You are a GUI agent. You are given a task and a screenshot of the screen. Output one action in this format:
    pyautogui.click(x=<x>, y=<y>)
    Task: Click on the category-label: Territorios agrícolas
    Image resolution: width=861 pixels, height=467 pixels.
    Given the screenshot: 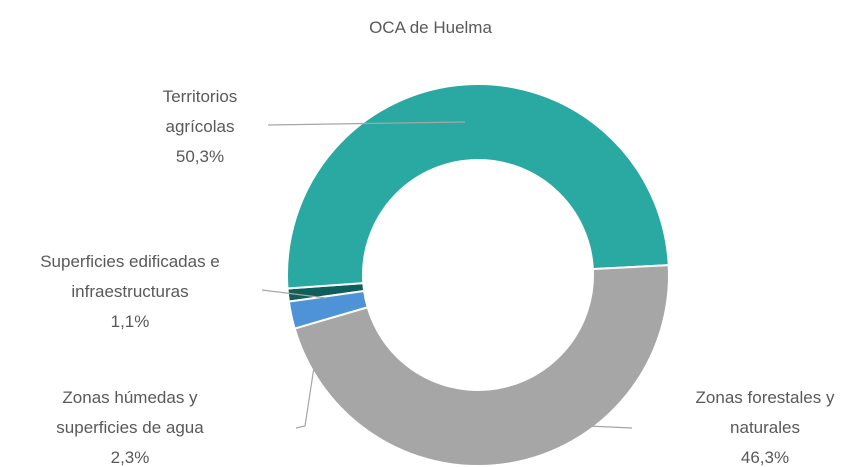 What is the action you would take?
    pyautogui.click(x=200, y=111)
    